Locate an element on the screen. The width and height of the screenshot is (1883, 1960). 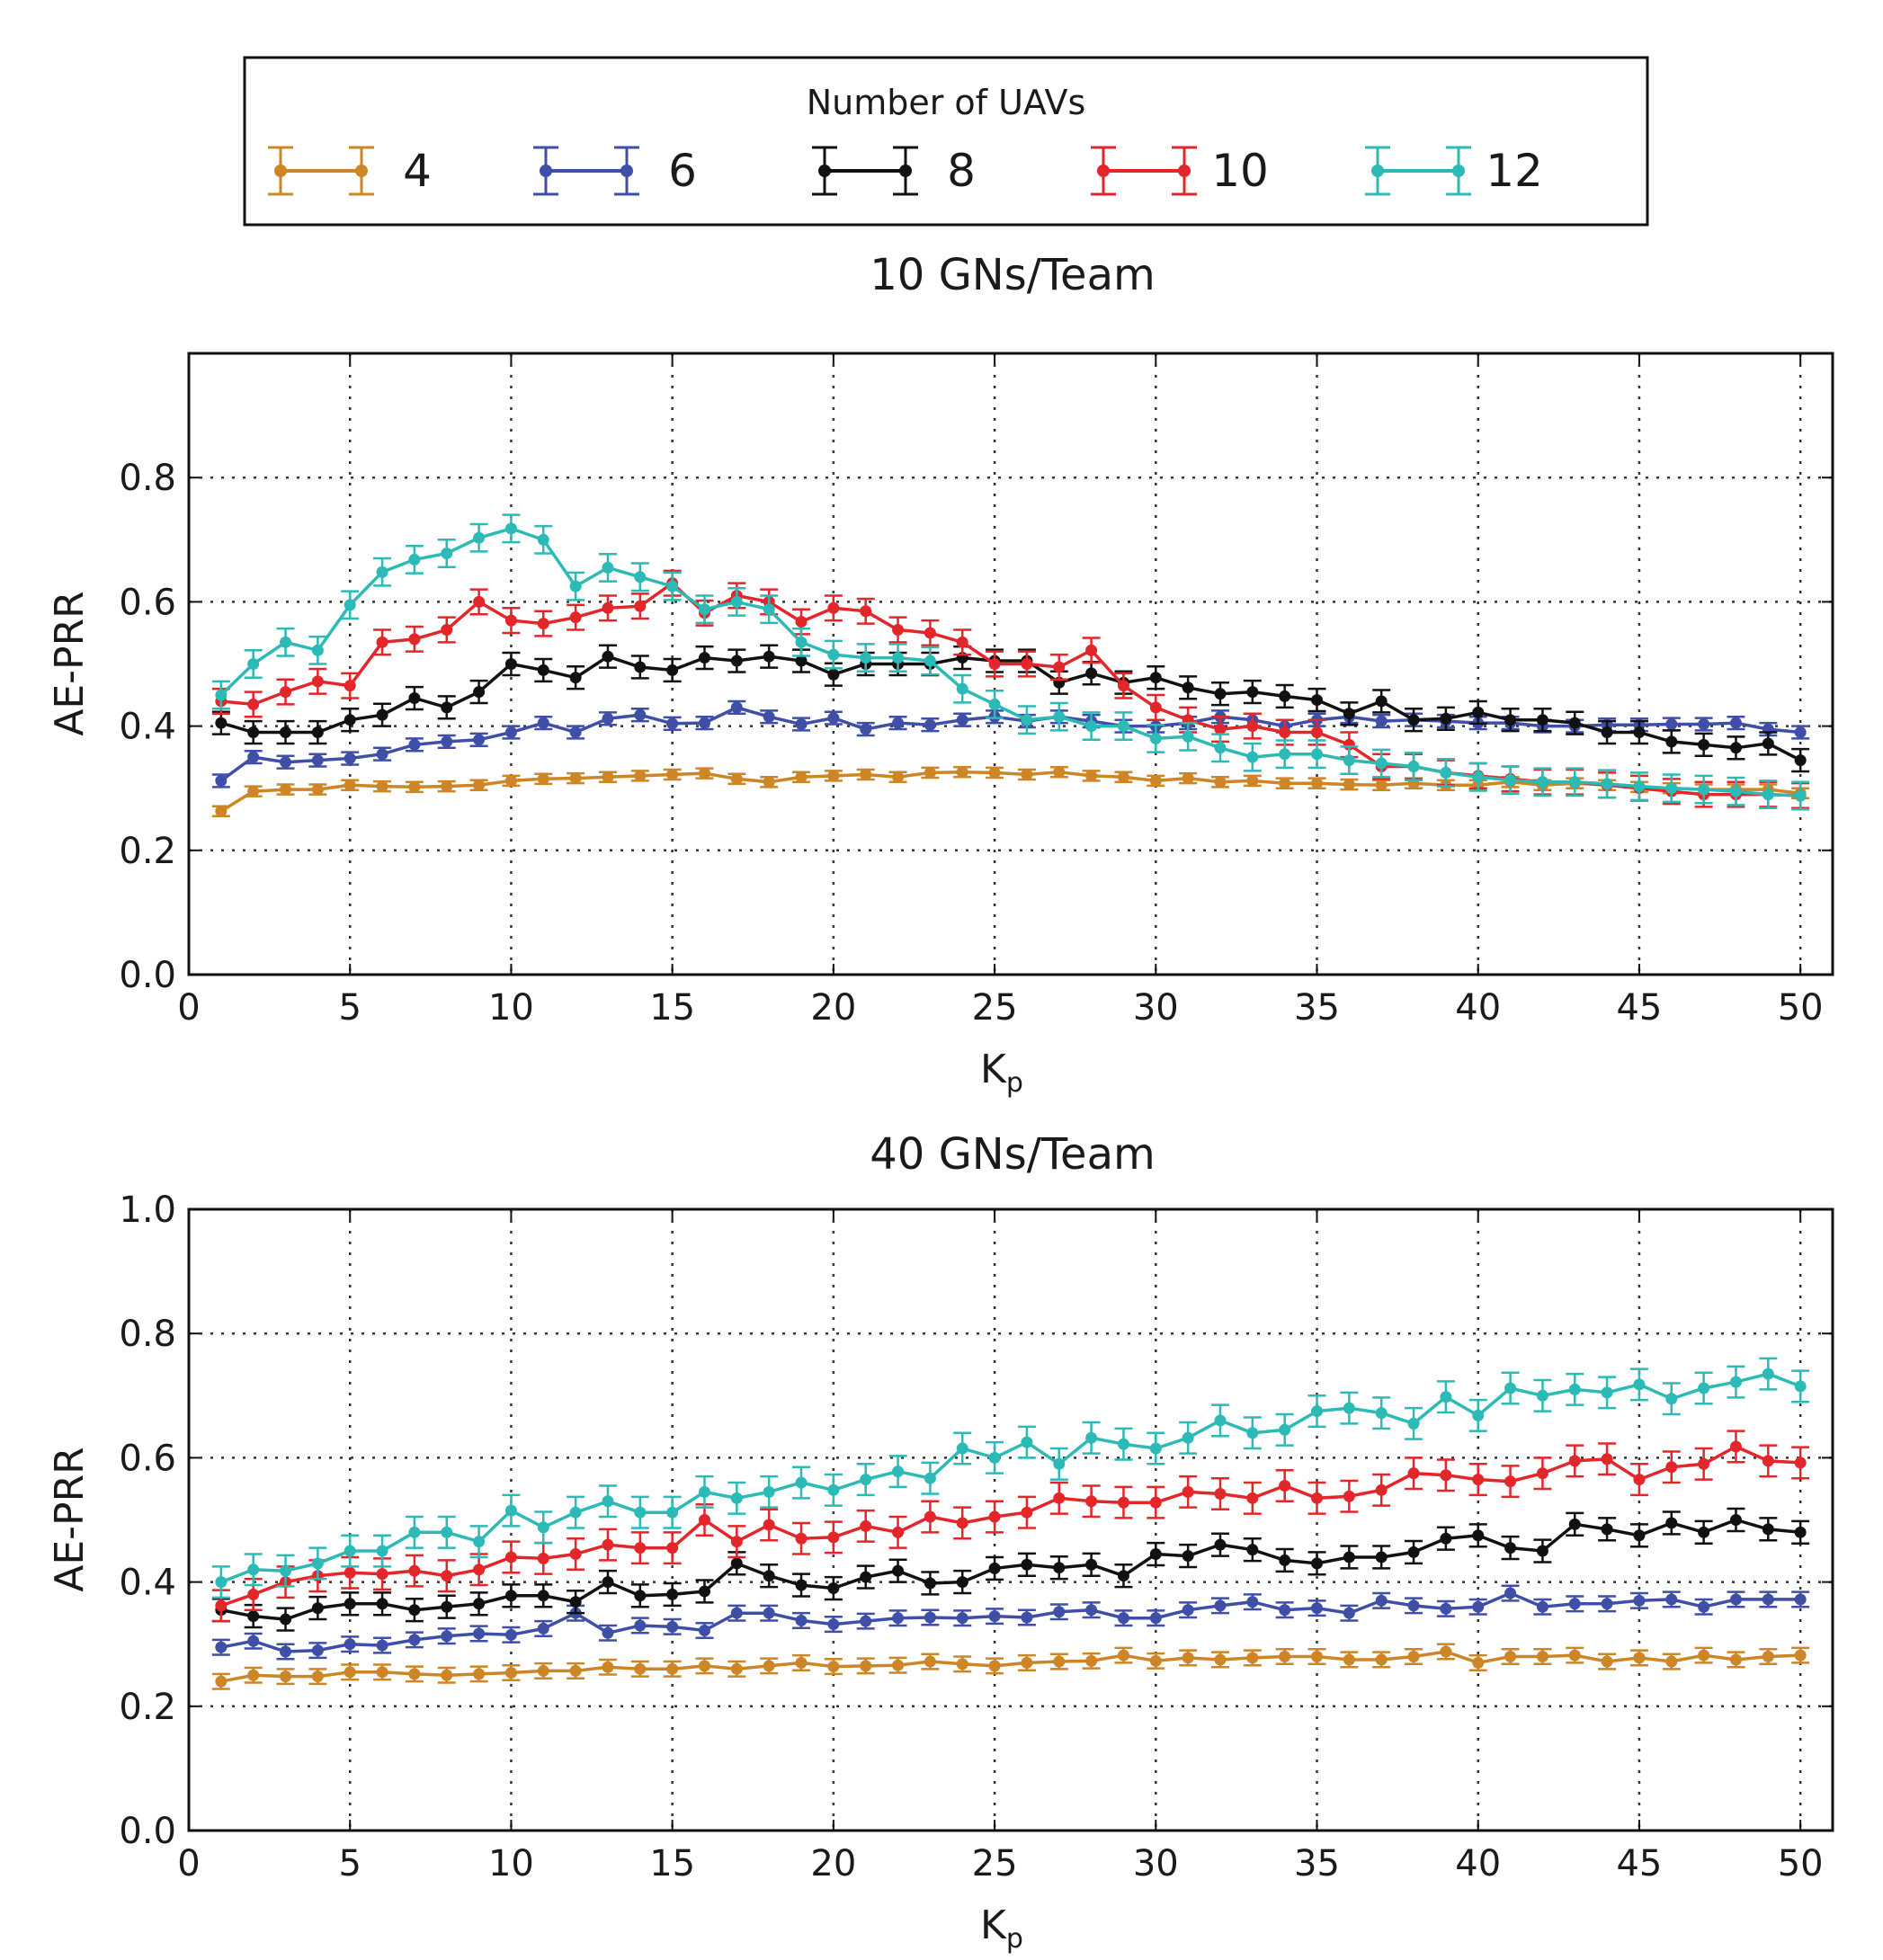
x-tick-label: 5 is located at coordinates (349, 1864).